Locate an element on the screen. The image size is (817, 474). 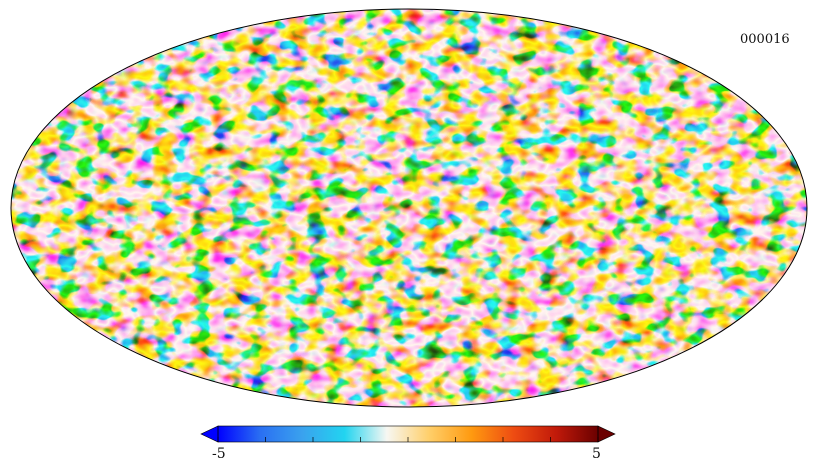
colorbar-ticks is located at coordinates (408, 439).